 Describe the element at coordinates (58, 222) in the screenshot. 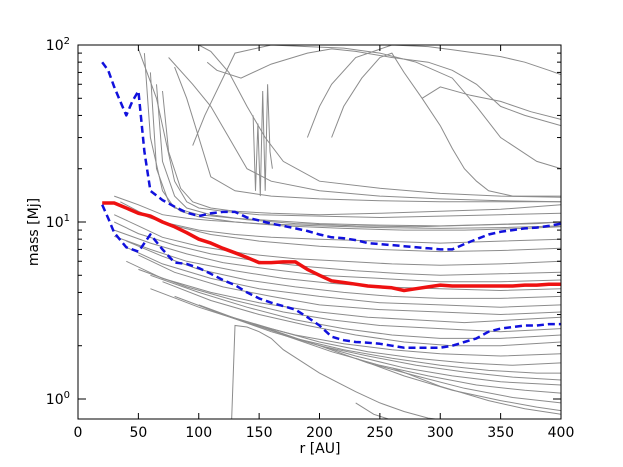

I see `y-tick-label: 10¹` at that location.